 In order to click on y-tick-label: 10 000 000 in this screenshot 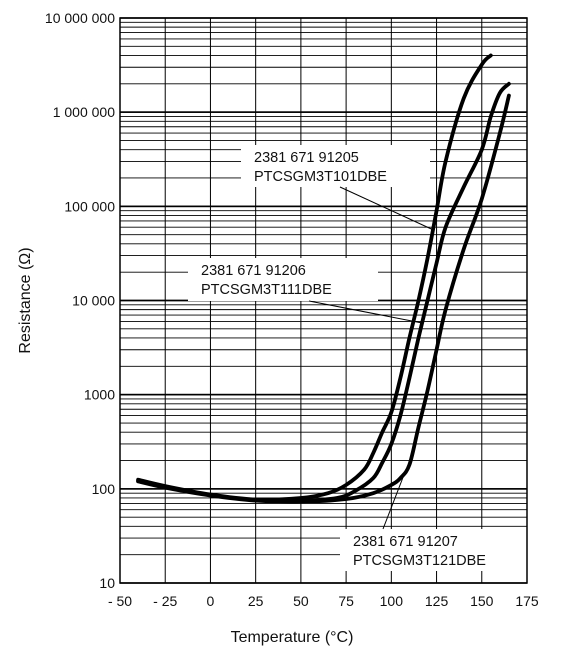, I will do `click(80, 18)`.